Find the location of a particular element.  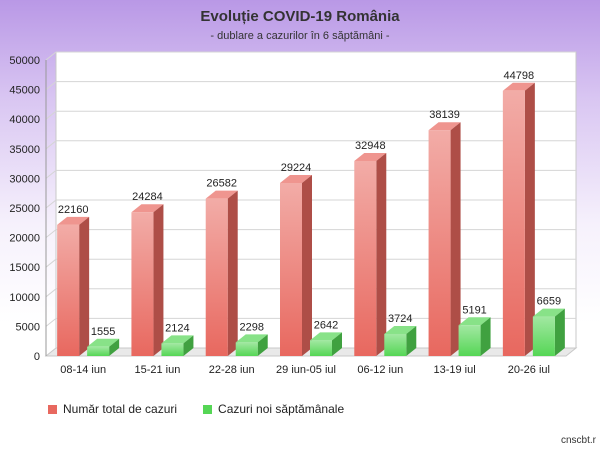

data-label: 6659 is located at coordinates (549, 302).